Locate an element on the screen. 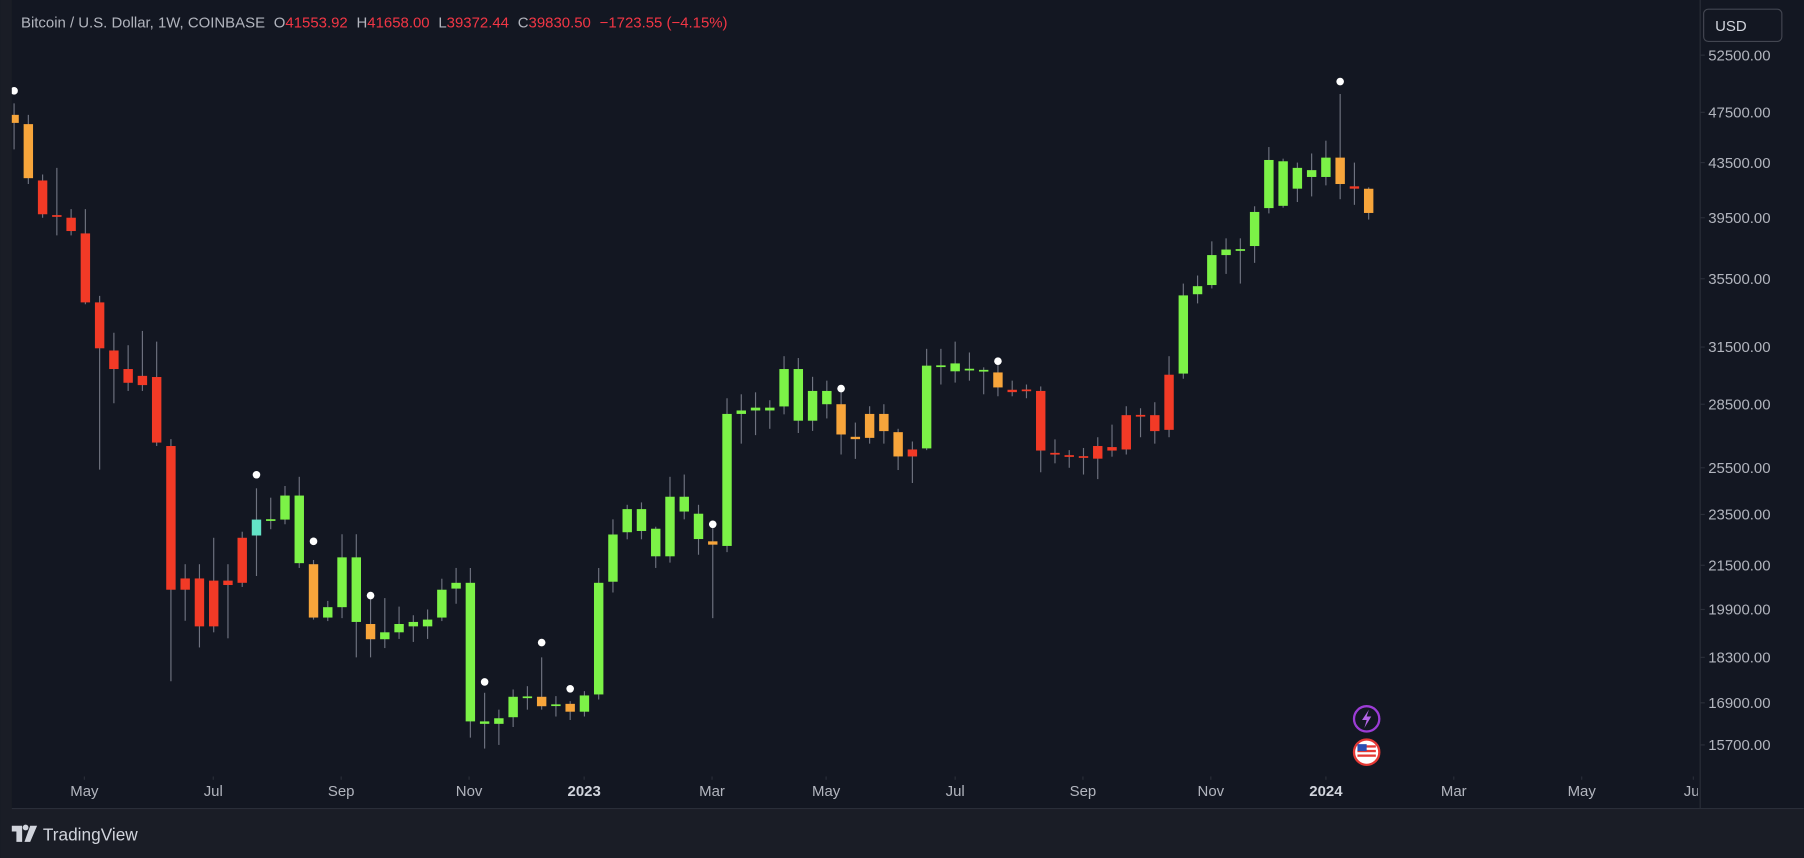  economic-event-icon is located at coordinates (1366, 752).